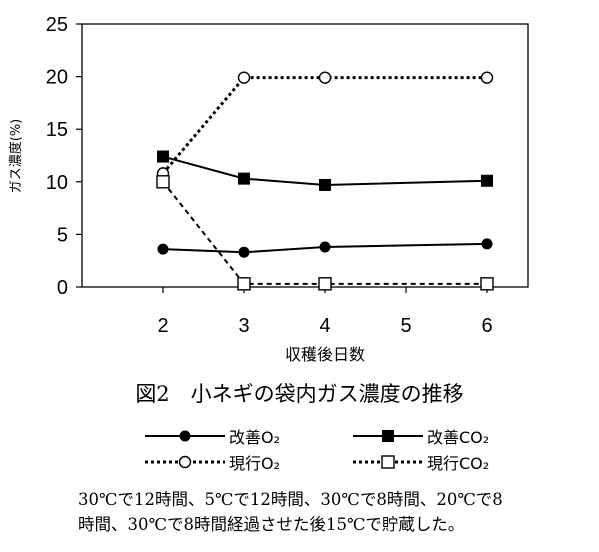  What do you see at coordinates (388, 436) in the screenshot?
I see `solid-square-marker-icon` at bounding box center [388, 436].